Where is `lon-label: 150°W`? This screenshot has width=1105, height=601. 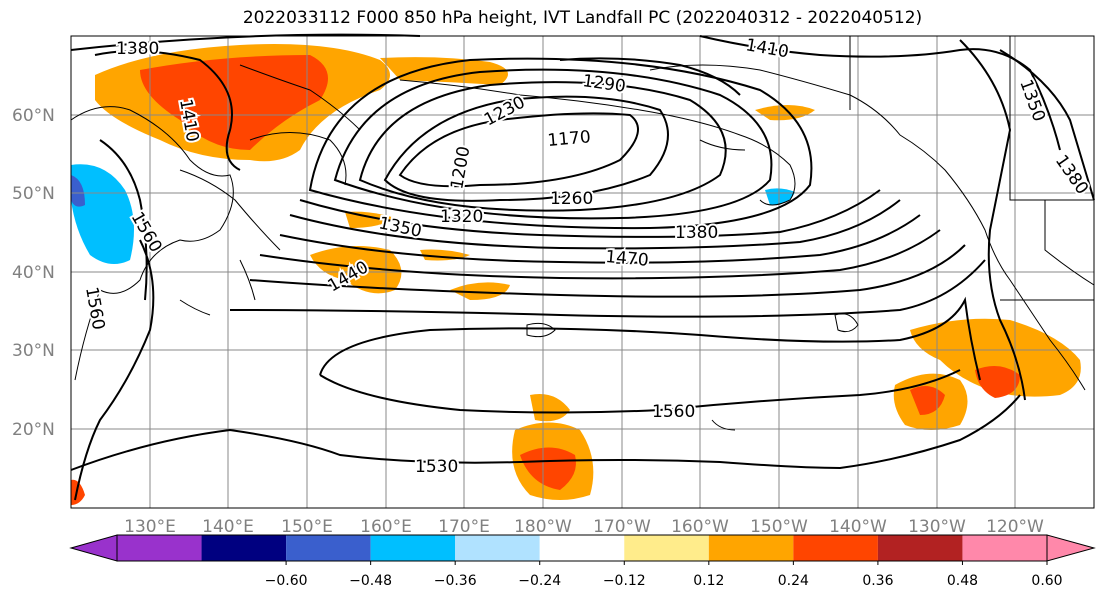
lon-label: 150°W is located at coordinates (779, 527).